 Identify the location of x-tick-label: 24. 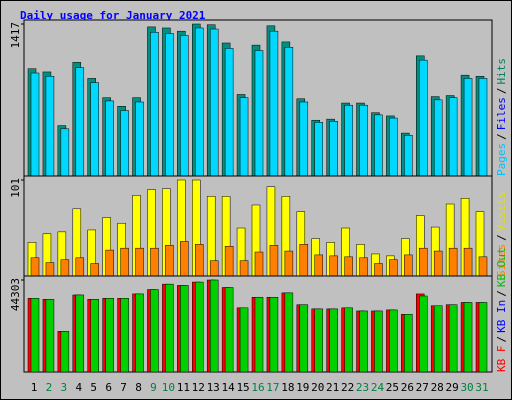
(378, 387).